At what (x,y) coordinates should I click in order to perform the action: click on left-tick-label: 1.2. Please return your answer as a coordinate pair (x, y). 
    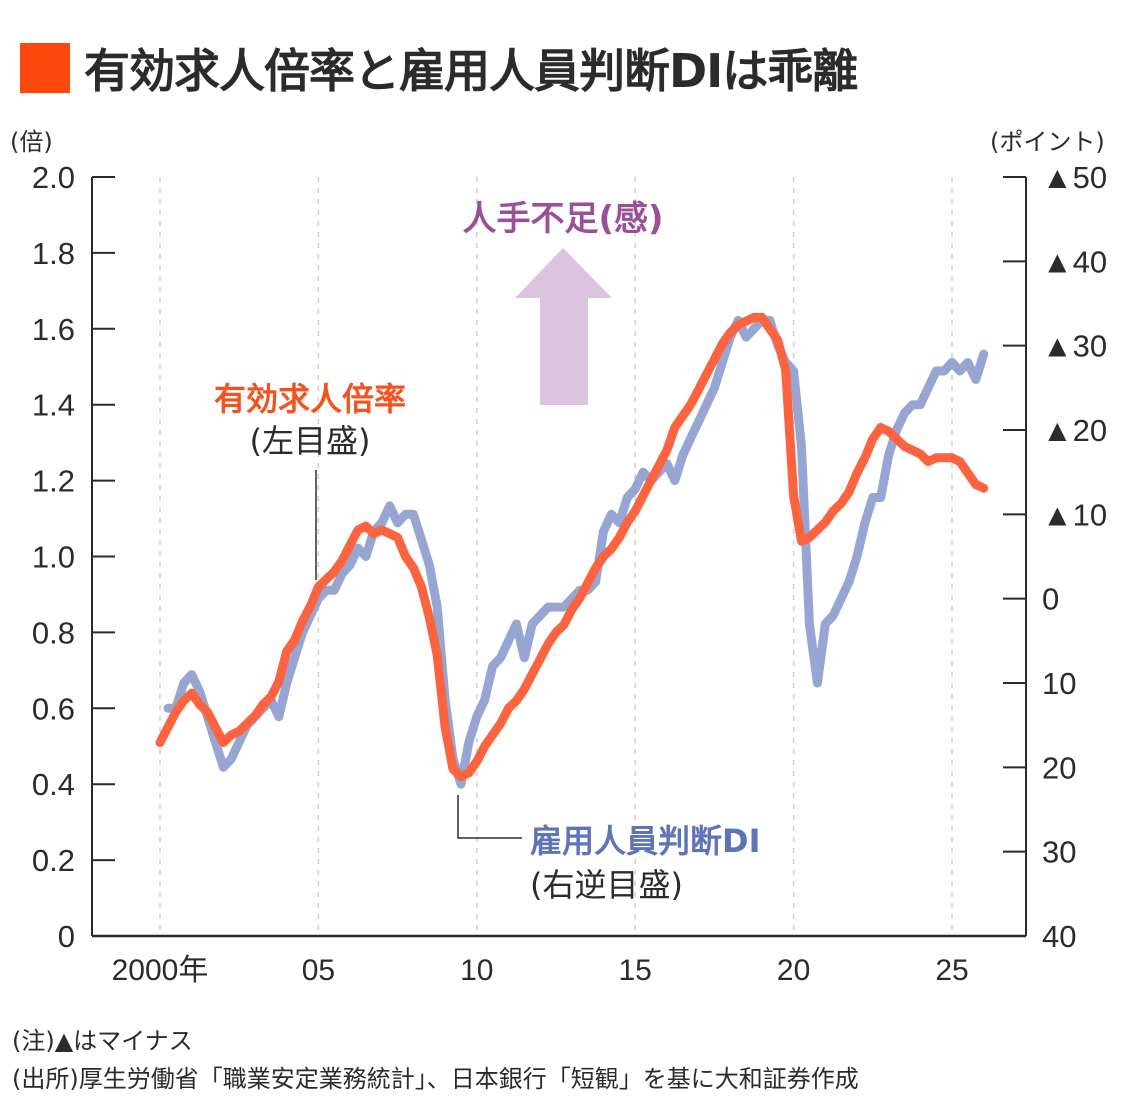
    Looking at the image, I should click on (53, 481).